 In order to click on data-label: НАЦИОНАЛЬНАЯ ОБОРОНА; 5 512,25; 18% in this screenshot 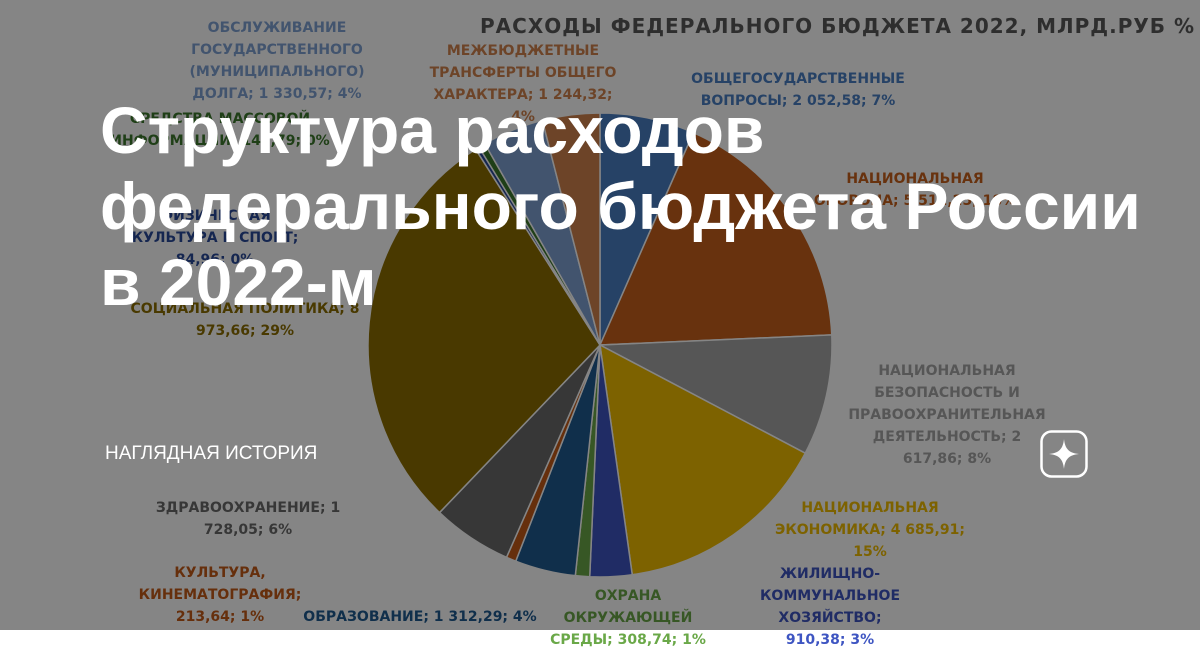, I will do `click(915, 190)`.